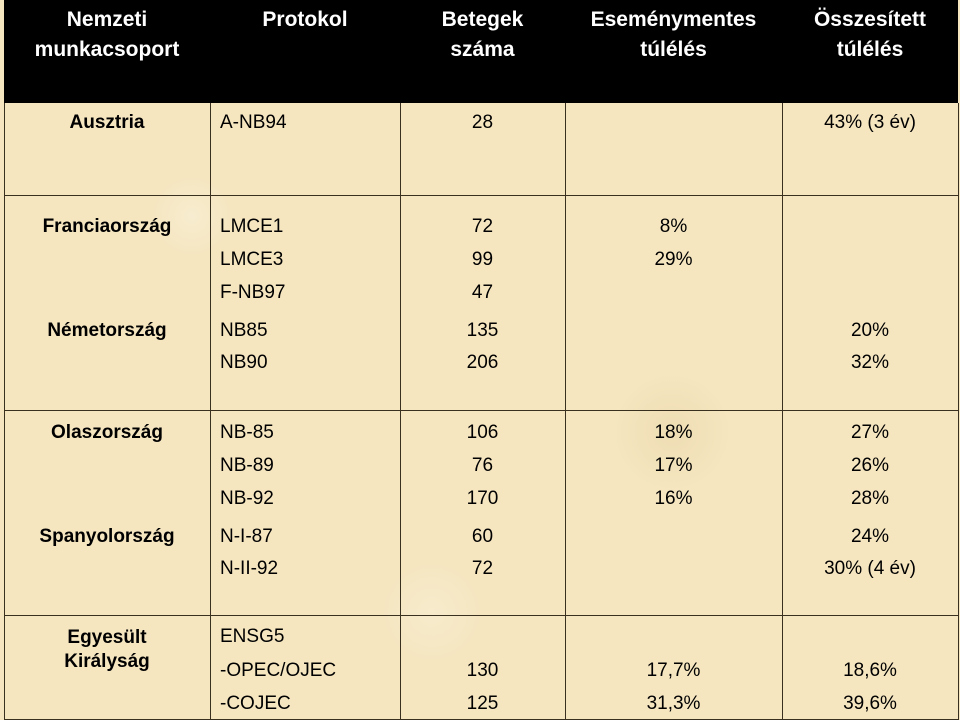  I want to click on patients-cell: 130, so click(482, 670).